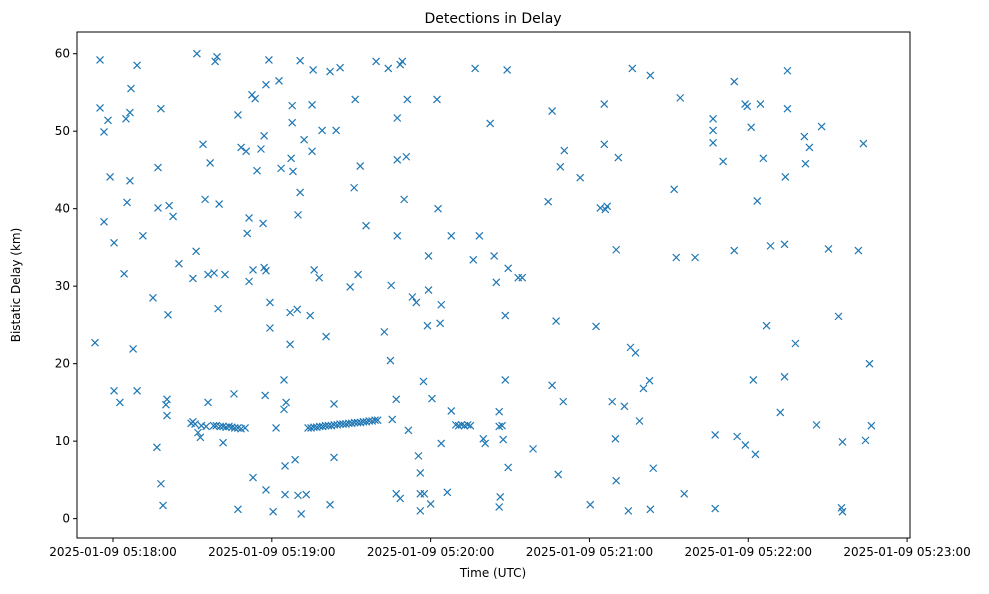 This screenshot has width=989, height=594. What do you see at coordinates (62, 209) in the screenshot?
I see `y-tick-label: 40` at bounding box center [62, 209].